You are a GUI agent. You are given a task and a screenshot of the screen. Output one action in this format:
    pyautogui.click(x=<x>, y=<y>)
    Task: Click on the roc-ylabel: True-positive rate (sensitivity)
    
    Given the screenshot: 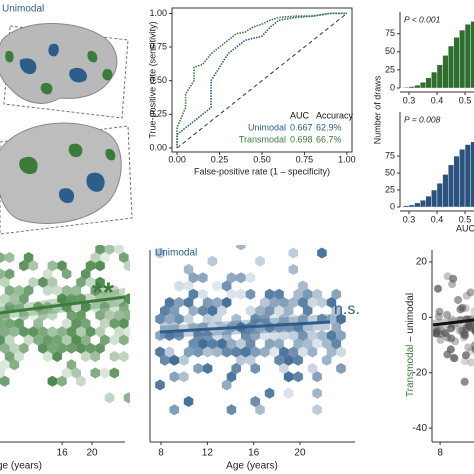 What is the action you would take?
    pyautogui.click(x=152, y=79)
    